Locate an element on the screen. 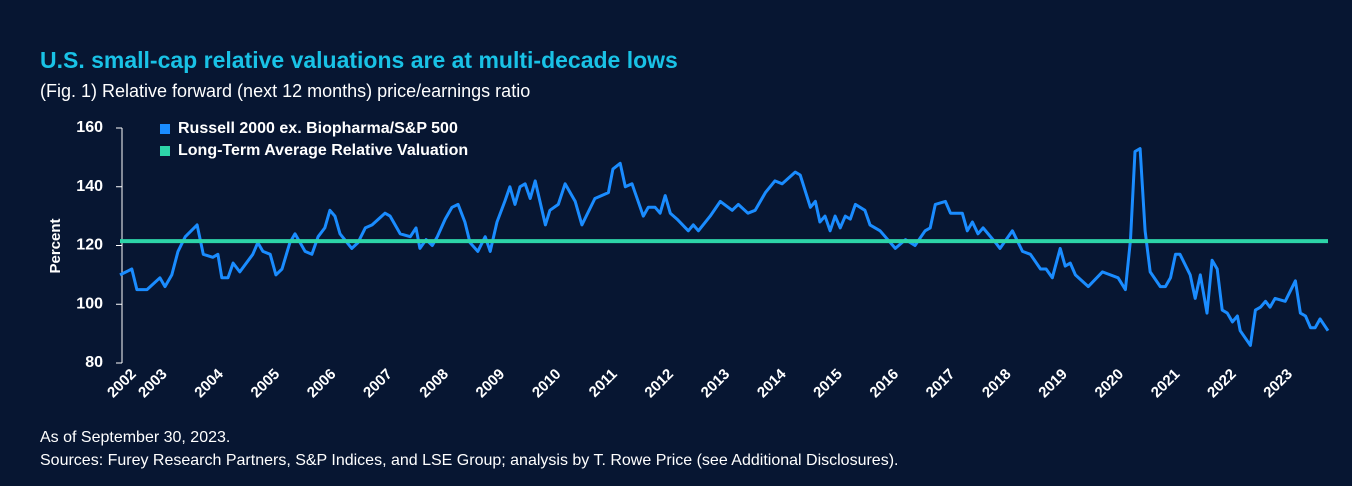  y-axis-label: Percent is located at coordinates (55, 245).